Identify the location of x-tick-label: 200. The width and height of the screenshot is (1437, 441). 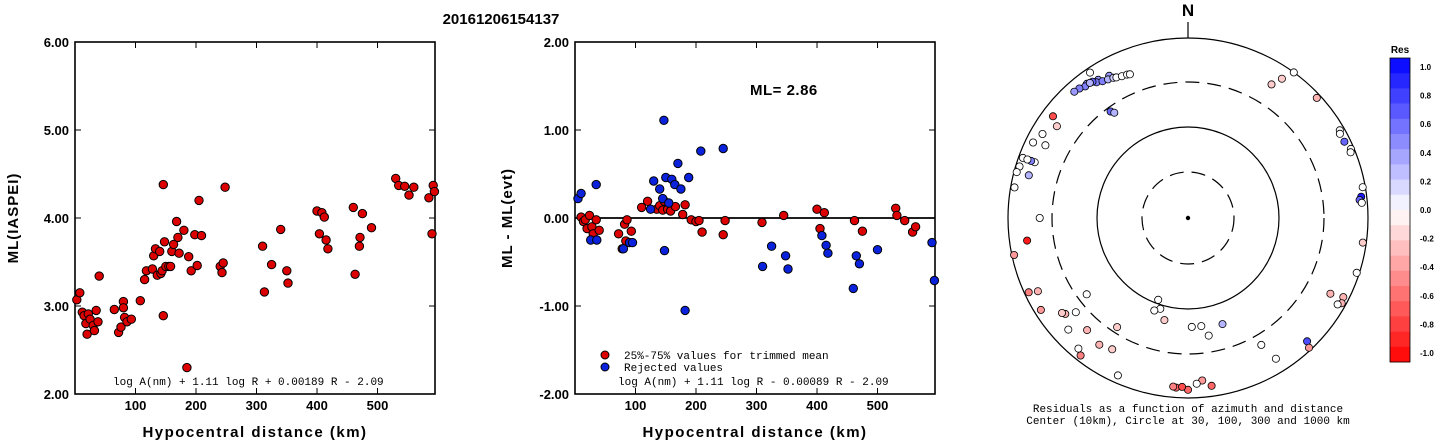
(696, 405).